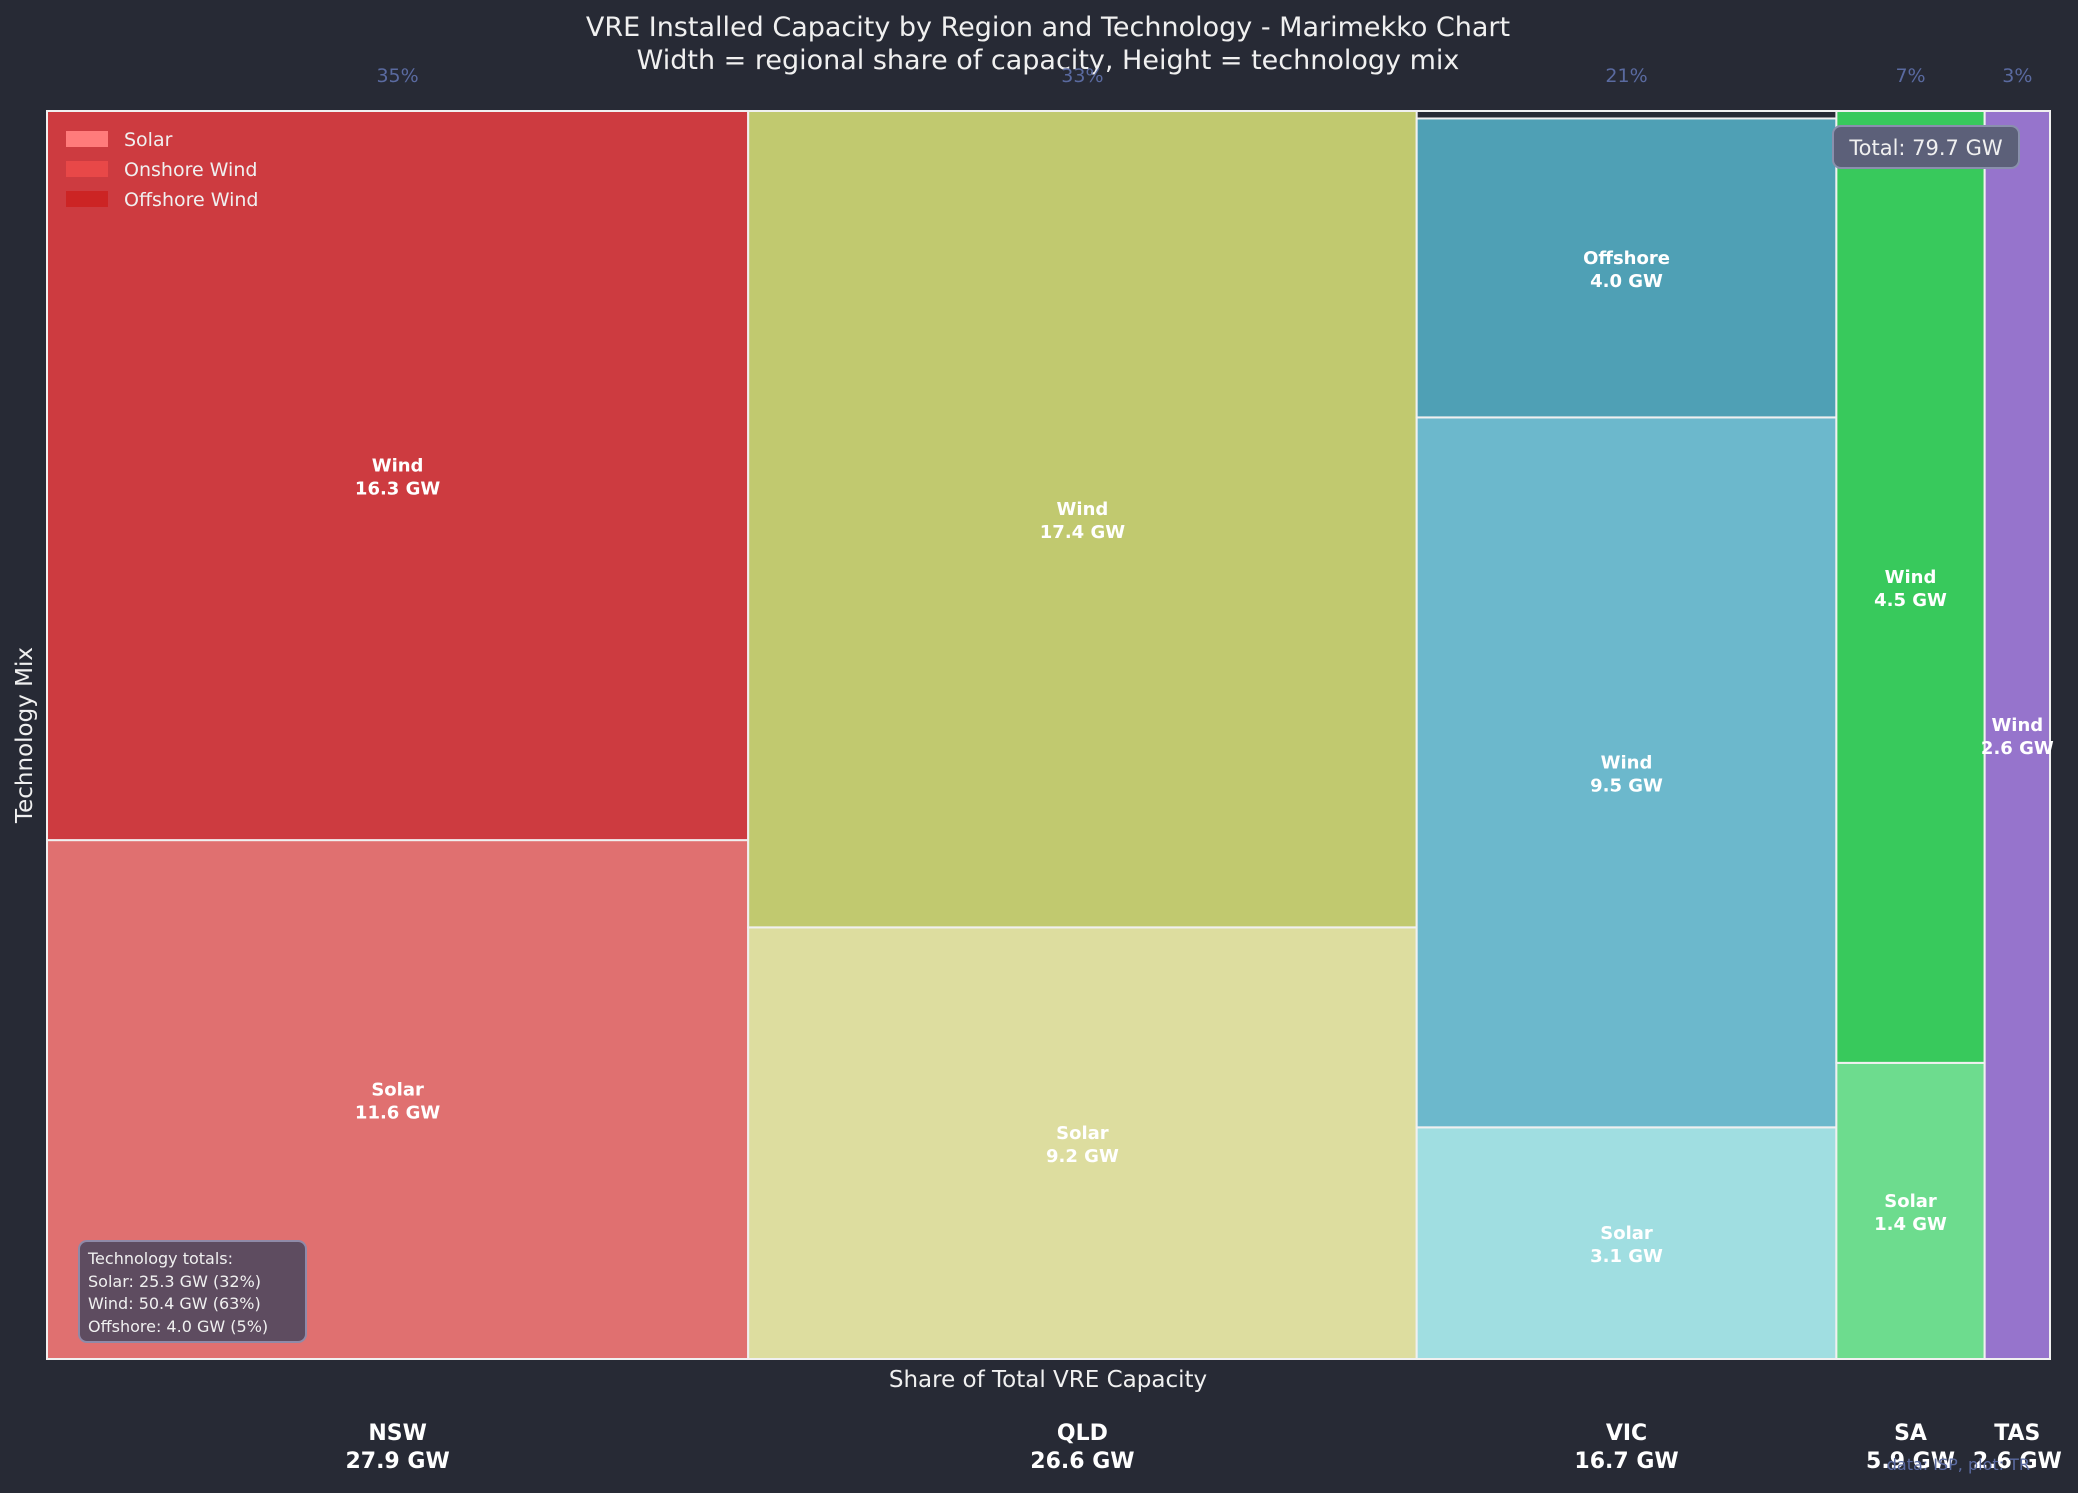 Image resolution: width=2078 pixels, height=1493 pixels. Describe the element at coordinates (1910, 1461) in the screenshot. I see `region-total-sa: 5.9 GW` at that location.